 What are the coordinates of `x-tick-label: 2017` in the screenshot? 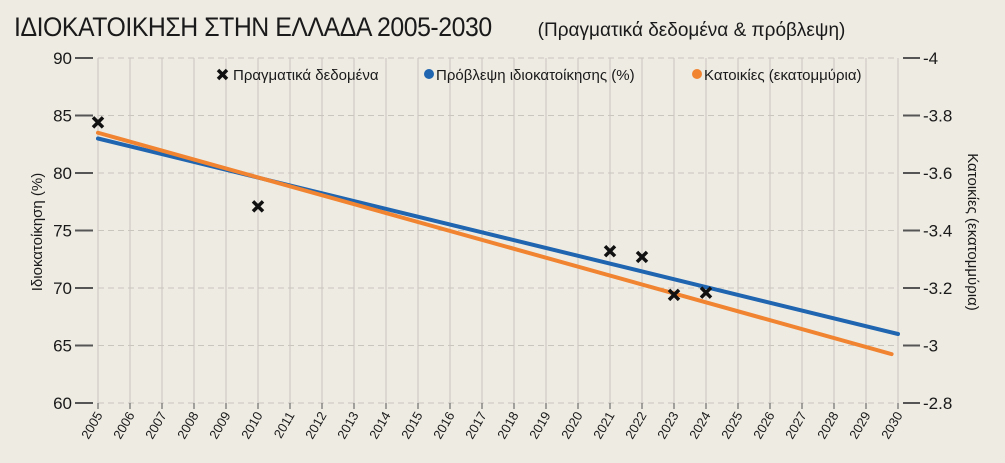 It's located at (475, 425).